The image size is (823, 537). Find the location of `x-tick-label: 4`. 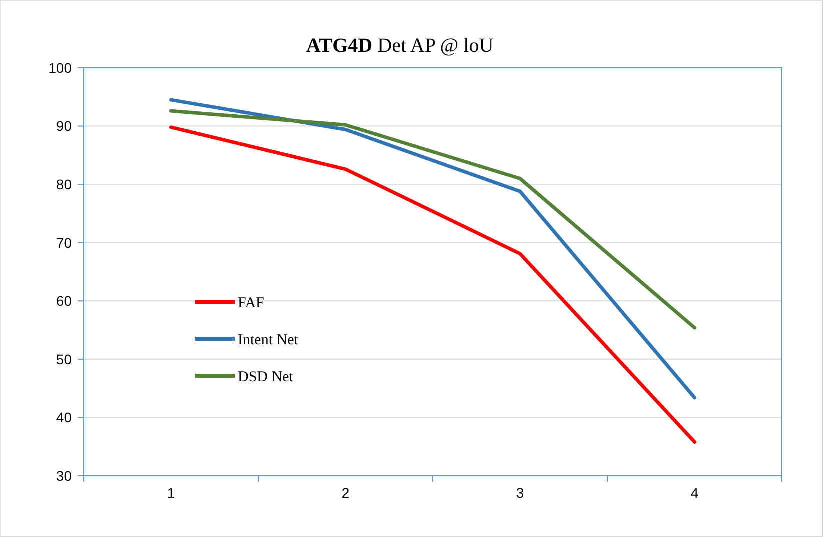

x-tick-label: 4 is located at coordinates (694, 493).